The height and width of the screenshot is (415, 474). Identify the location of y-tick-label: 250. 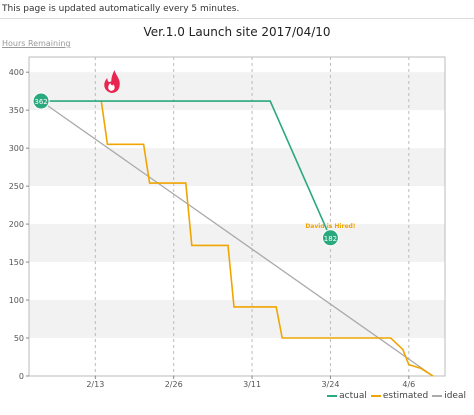
(16, 186).